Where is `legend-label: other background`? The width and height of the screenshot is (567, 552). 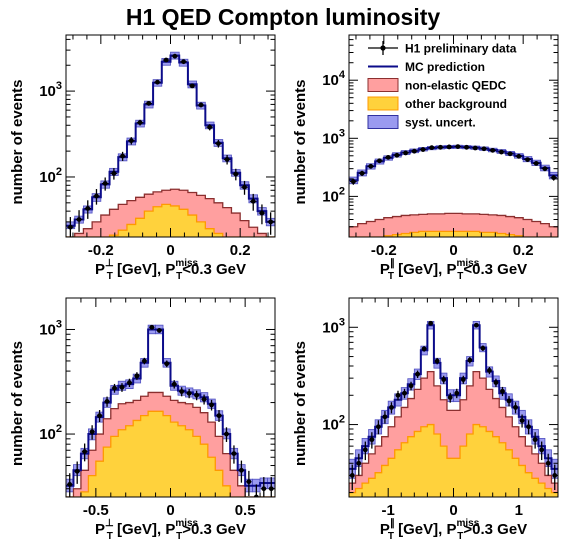
legend-label: other background is located at coordinates (456, 104).